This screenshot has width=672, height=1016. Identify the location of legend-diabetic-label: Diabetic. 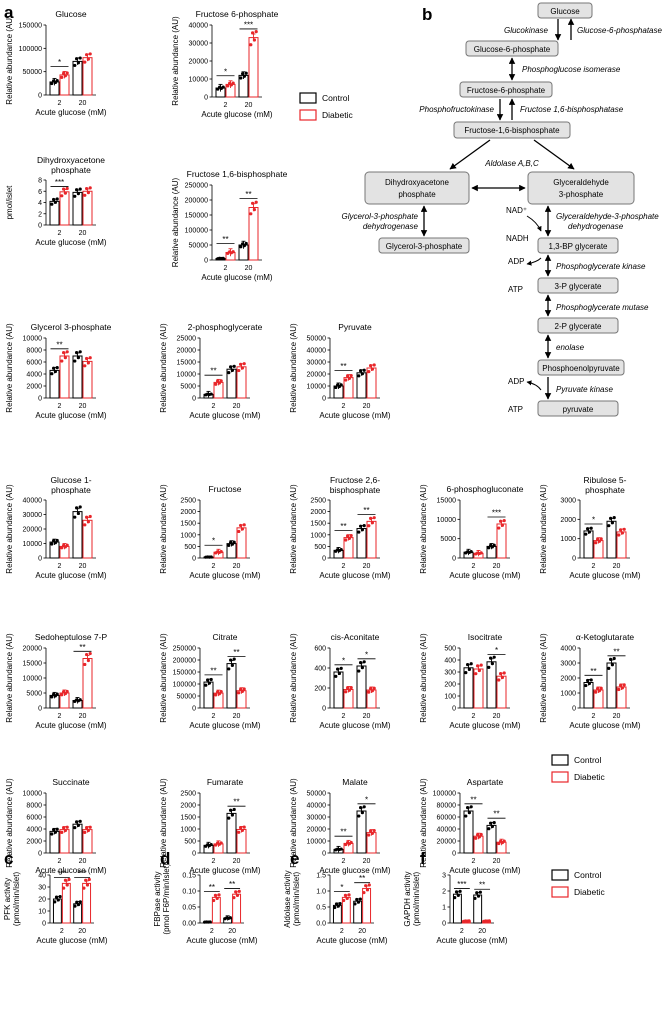
(589, 777).